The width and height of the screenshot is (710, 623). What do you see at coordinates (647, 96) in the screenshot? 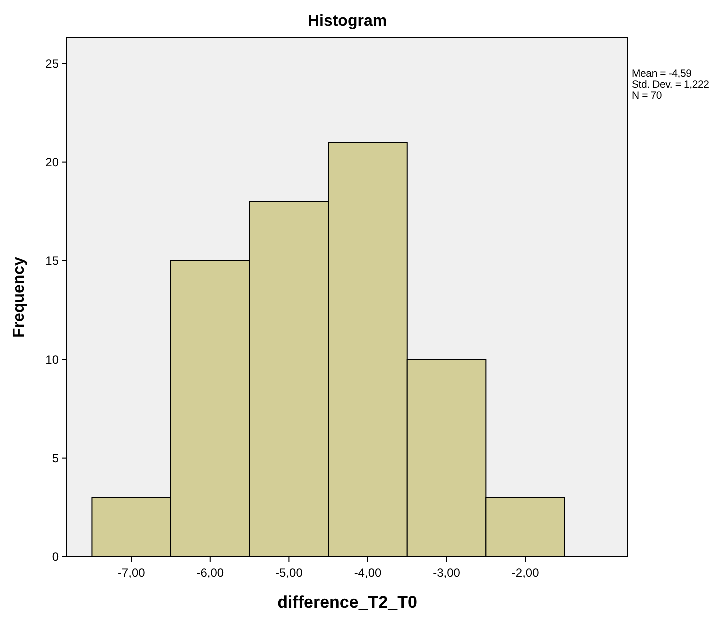
I see `text: N = 70` at bounding box center [647, 96].